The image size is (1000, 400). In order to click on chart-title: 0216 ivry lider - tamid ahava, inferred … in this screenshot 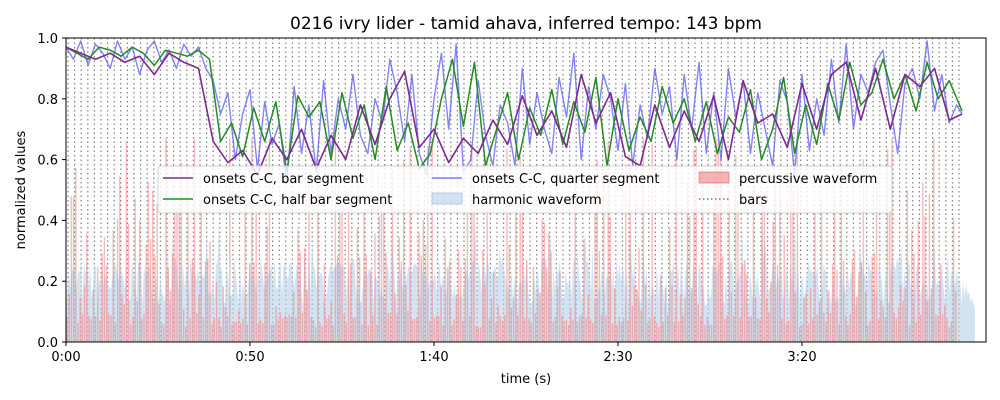, I will do `click(526, 24)`.